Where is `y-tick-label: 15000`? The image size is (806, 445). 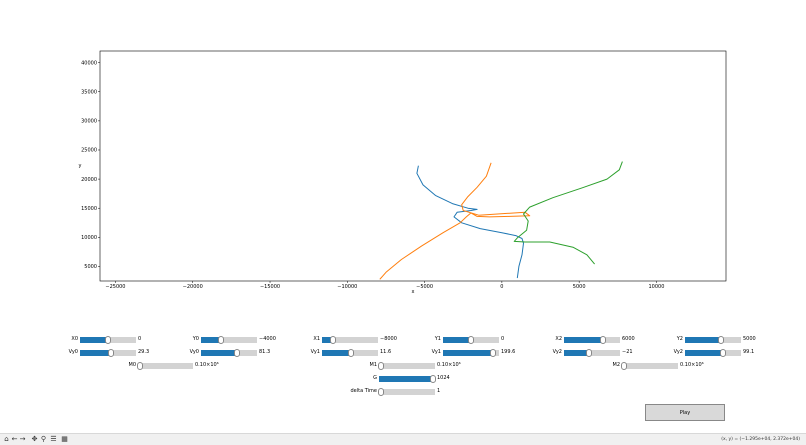 y-tick-label: 15000 is located at coordinates (89, 209).